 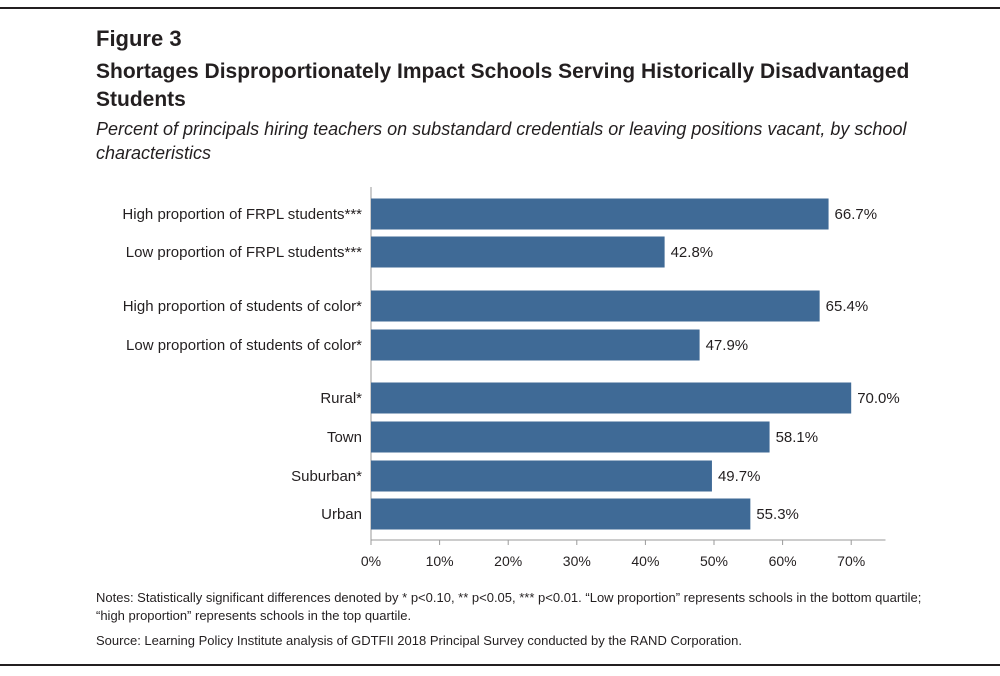 I want to click on figure-label: Figure 3, so click(x=139, y=38).